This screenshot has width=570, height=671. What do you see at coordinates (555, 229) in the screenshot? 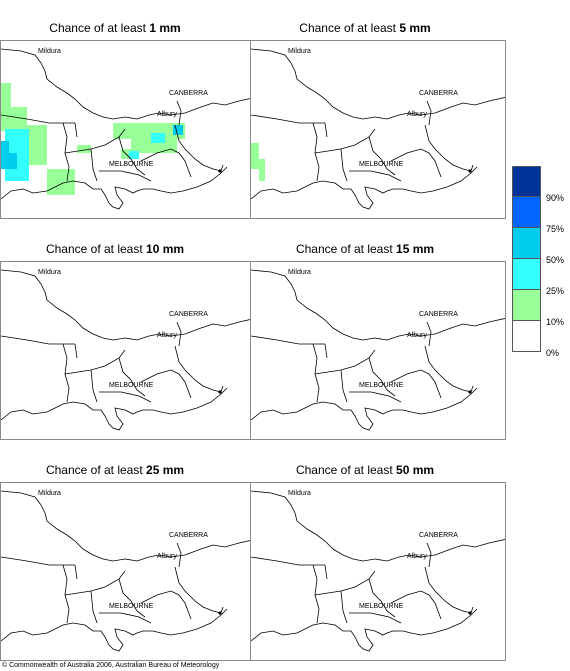
I see `legend-label-75: 75%` at bounding box center [555, 229].